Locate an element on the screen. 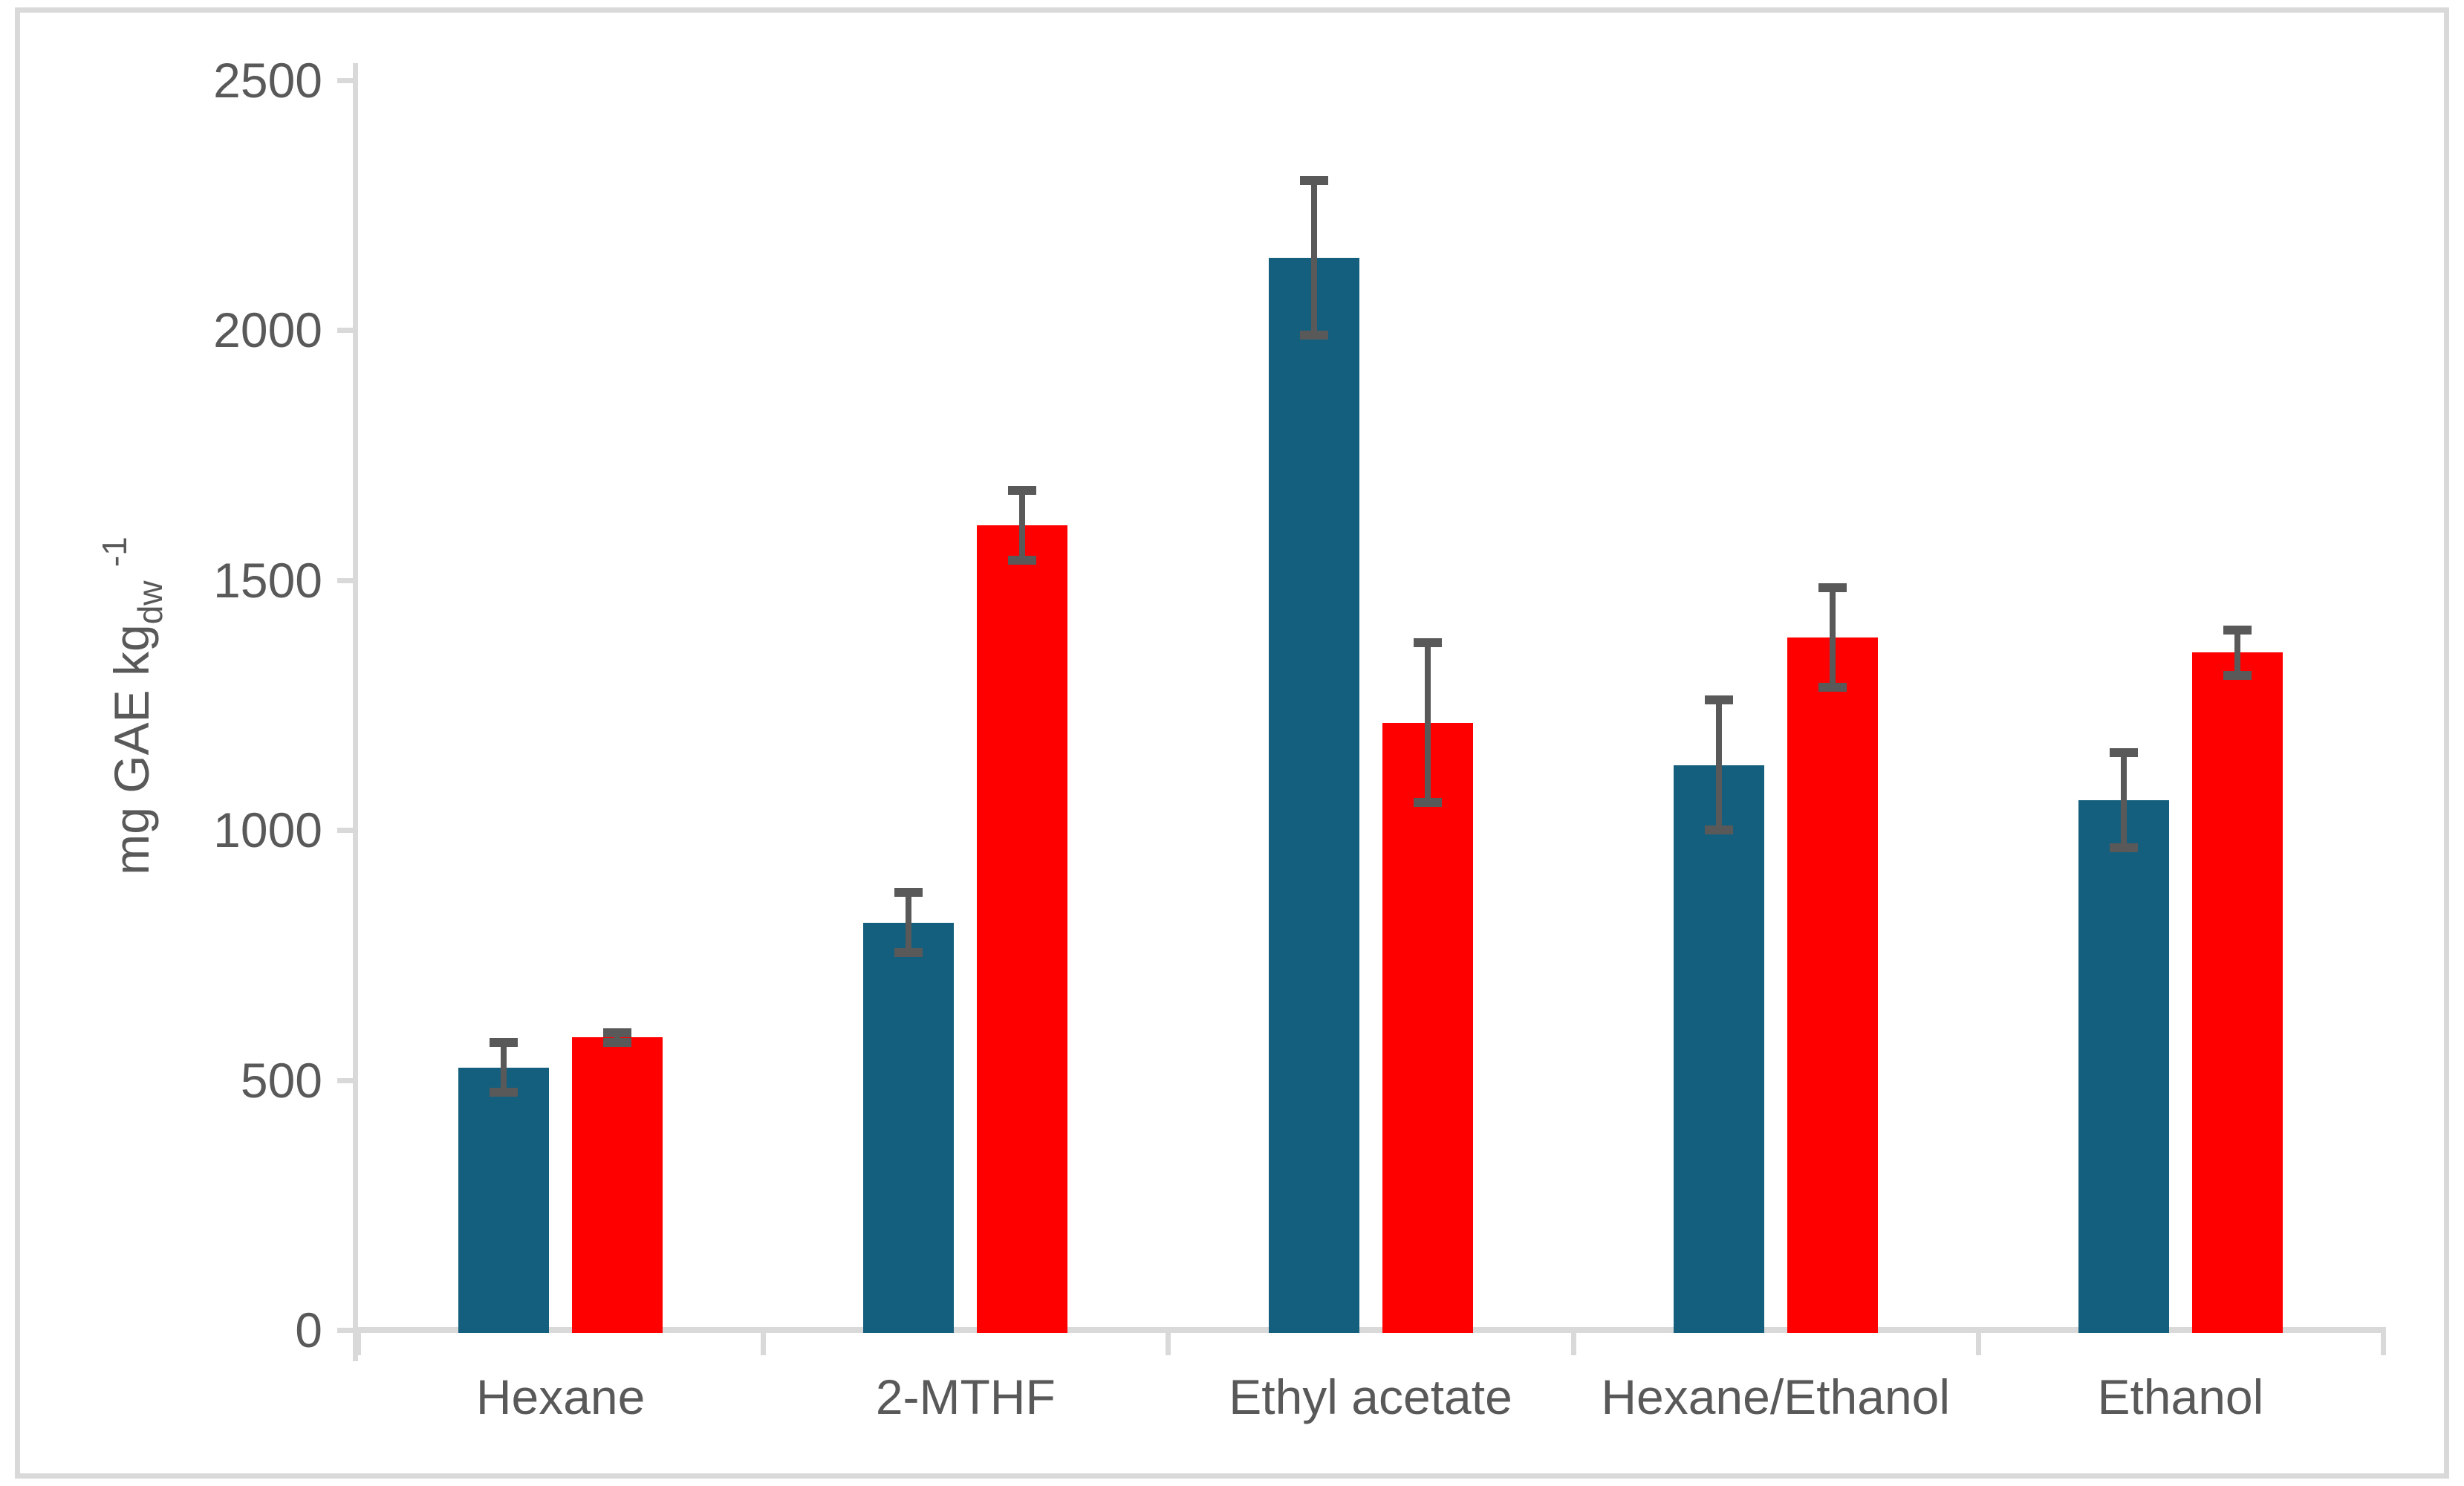 The image size is (2464, 1486). bar-red-series-ethanol is located at coordinates (2237, 992).